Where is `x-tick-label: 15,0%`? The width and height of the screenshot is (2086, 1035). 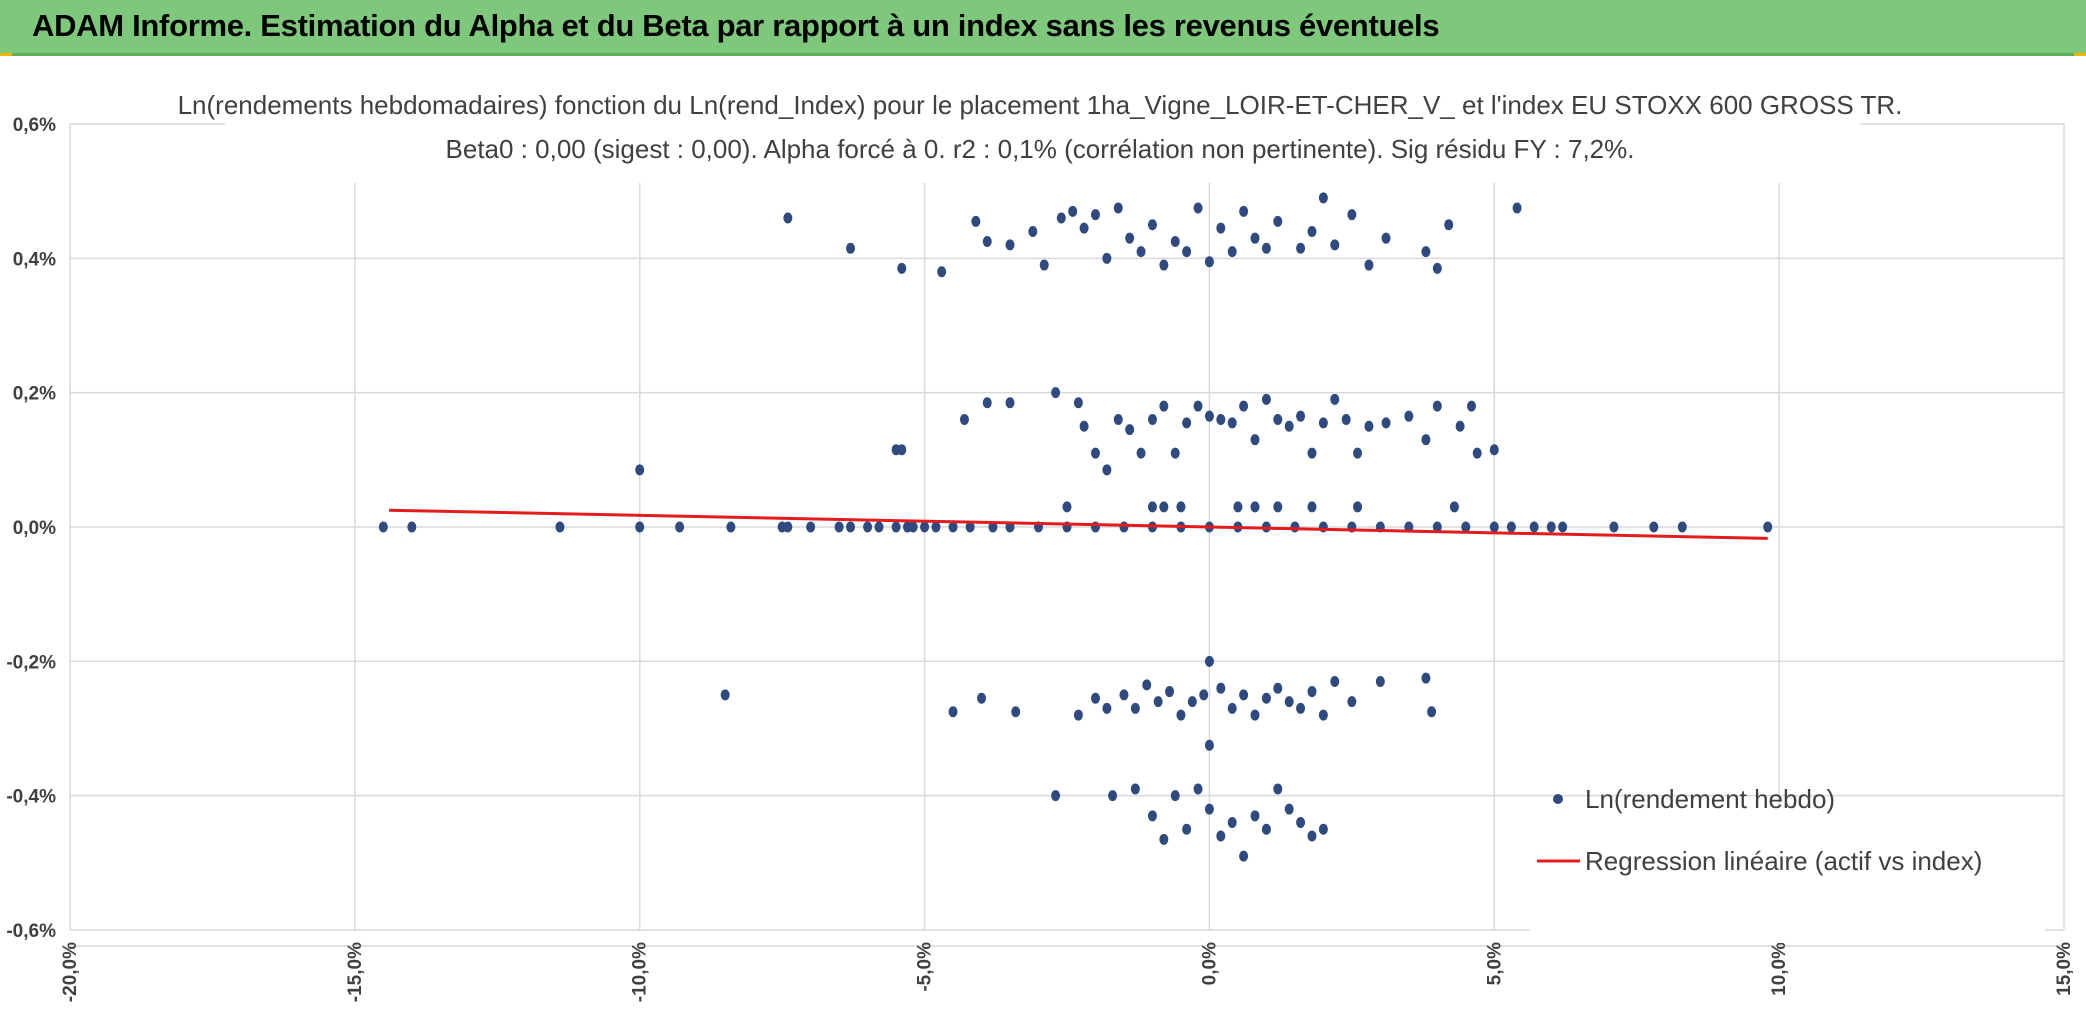 x-tick-label: 15,0% is located at coordinates (2064, 969).